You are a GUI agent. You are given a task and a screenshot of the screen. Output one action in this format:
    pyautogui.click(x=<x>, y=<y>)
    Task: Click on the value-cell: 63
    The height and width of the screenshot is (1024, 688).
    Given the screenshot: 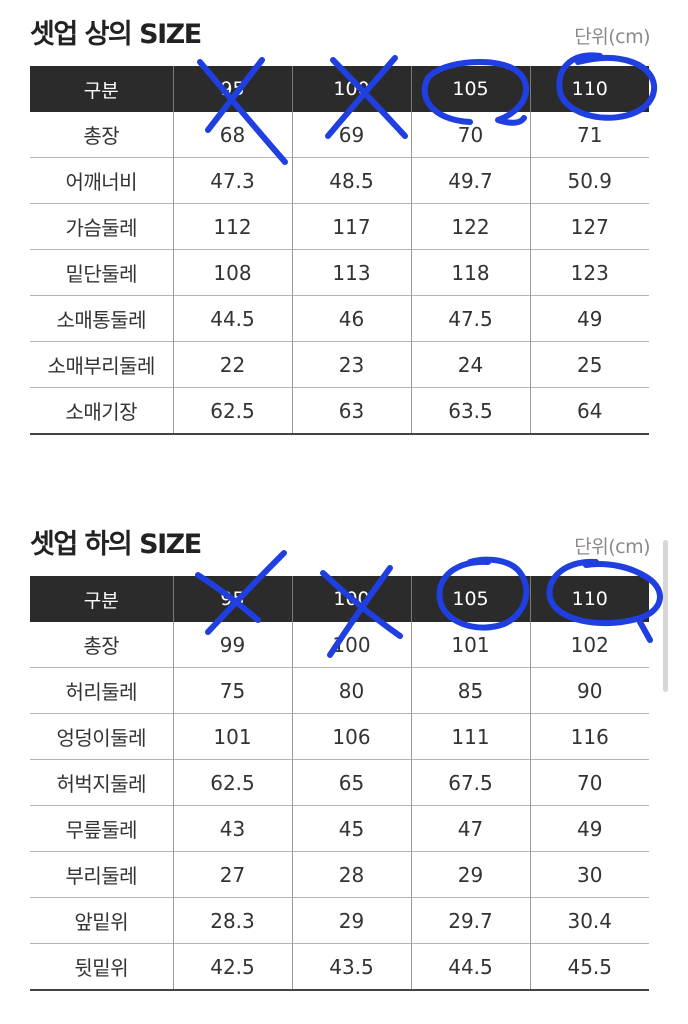 What is the action you would take?
    pyautogui.click(x=351, y=411)
    